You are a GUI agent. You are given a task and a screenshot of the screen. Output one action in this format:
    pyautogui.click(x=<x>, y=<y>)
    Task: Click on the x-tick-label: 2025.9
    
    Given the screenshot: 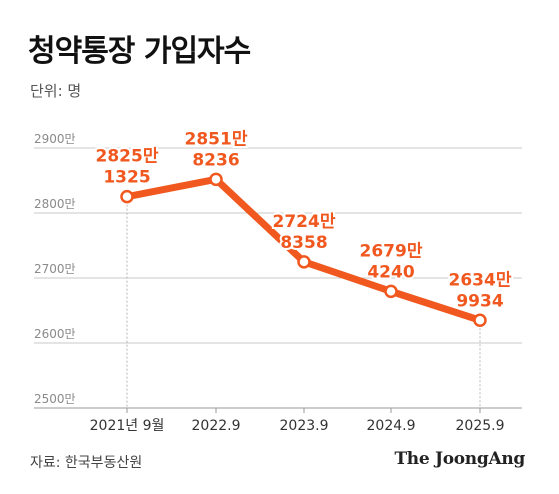 What is the action you would take?
    pyautogui.click(x=480, y=426)
    